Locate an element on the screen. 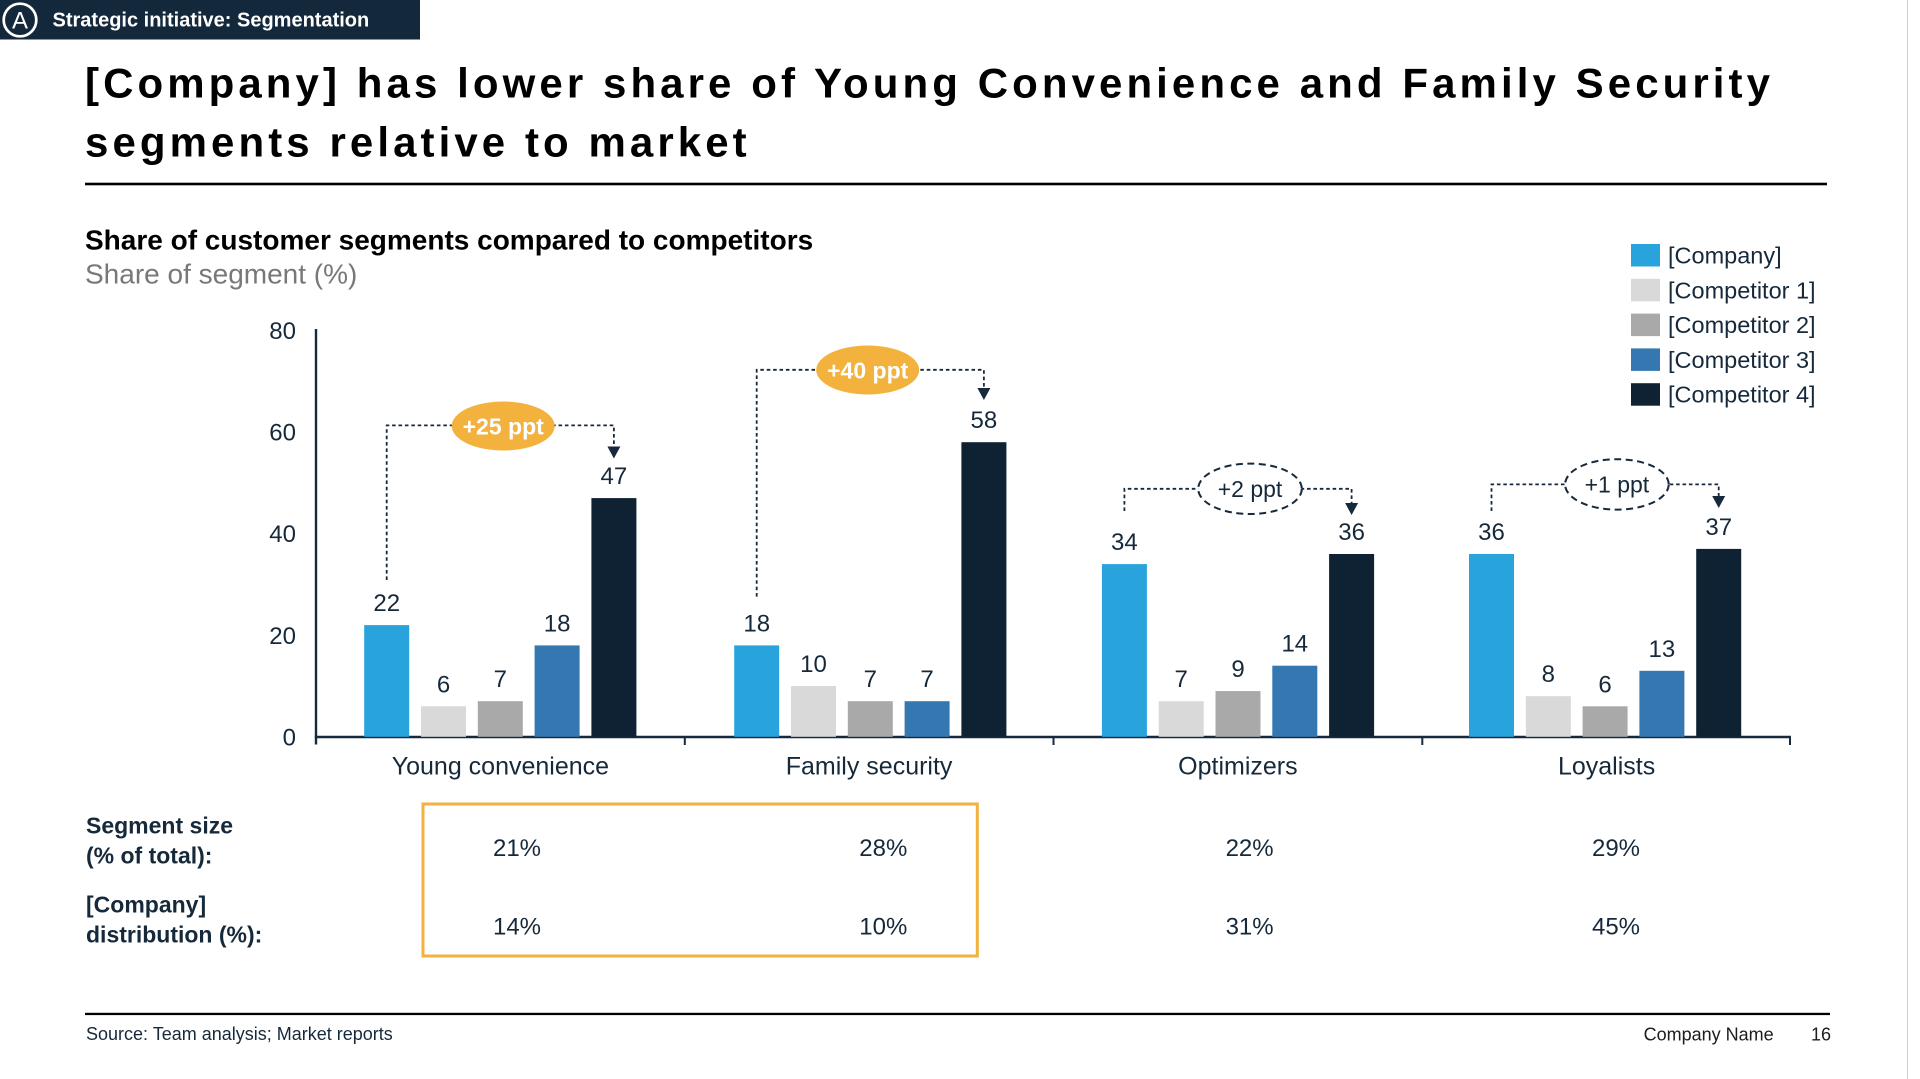 This screenshot has height=1079, width=1920. svg-text: [Competitor 2] is located at coordinates (1742, 325).